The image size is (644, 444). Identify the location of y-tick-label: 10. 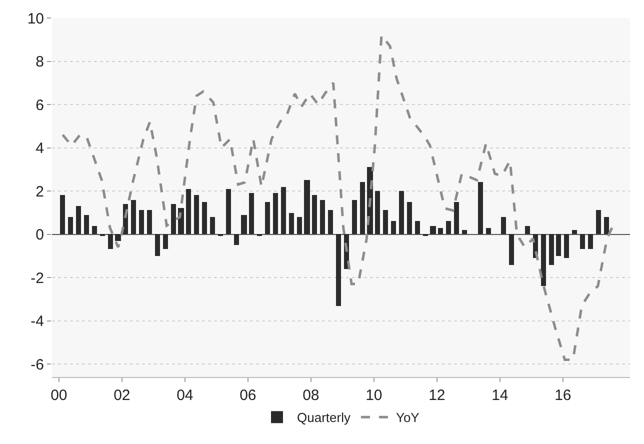
(35, 19).